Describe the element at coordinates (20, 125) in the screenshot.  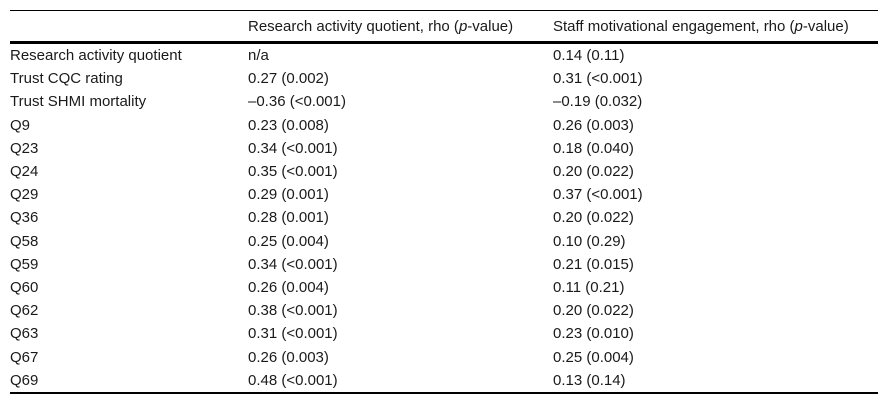
I see `row-label-cell: Q9` at that location.